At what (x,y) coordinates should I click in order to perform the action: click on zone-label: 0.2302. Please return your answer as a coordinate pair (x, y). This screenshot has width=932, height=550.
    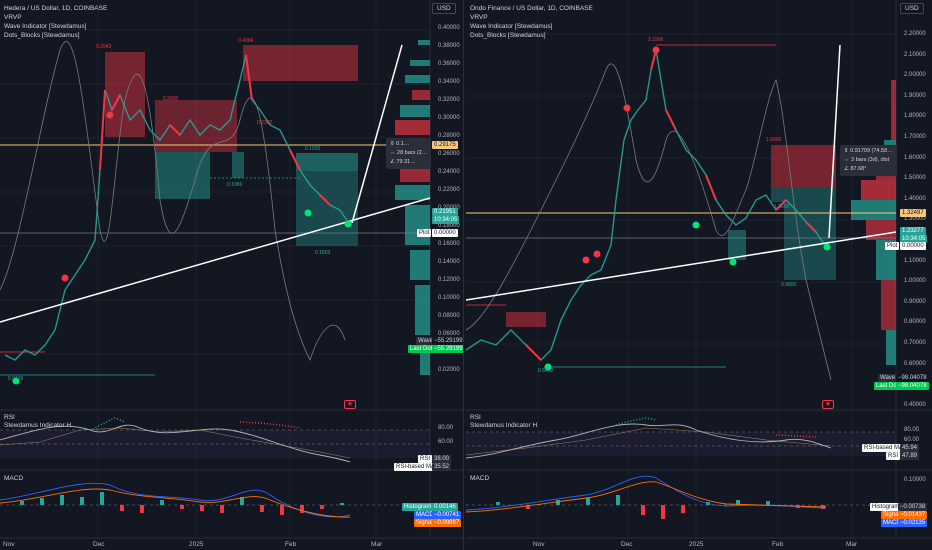
    Looking at the image, I should click on (265, 123).